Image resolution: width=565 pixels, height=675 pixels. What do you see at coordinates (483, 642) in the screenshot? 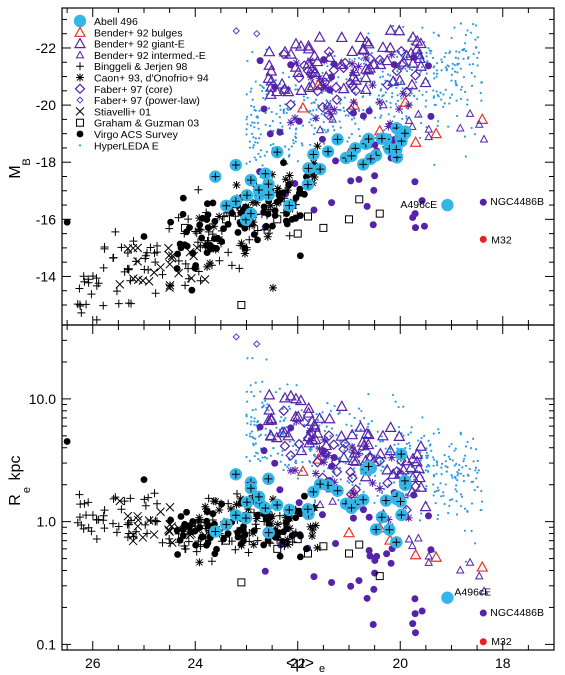
I see `reddot-point` at bounding box center [483, 642].